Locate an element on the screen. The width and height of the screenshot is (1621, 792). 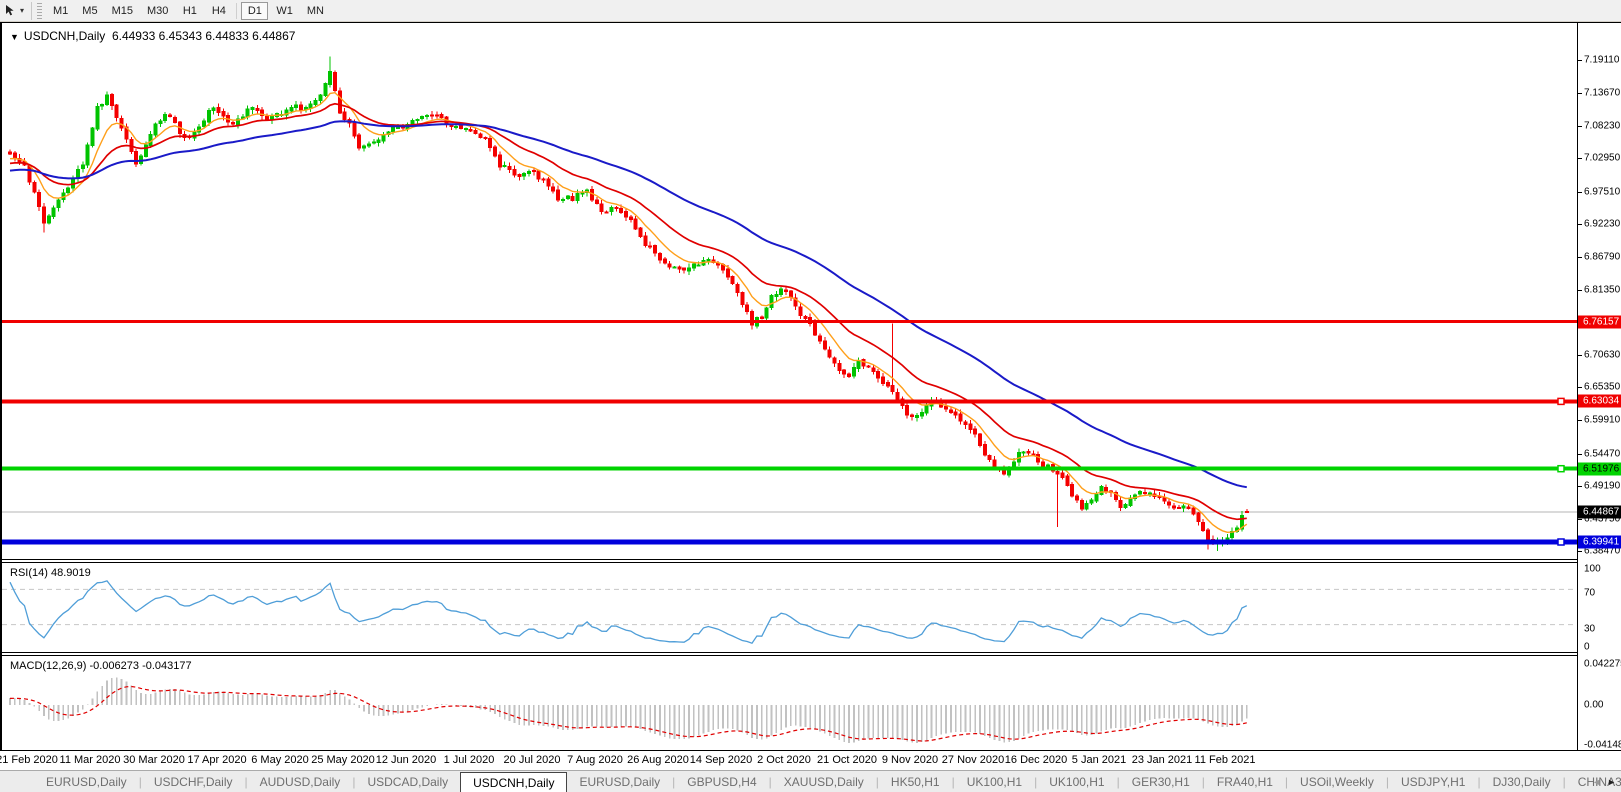
date-axis-label: 7 Aug 2020 is located at coordinates (595, 760).